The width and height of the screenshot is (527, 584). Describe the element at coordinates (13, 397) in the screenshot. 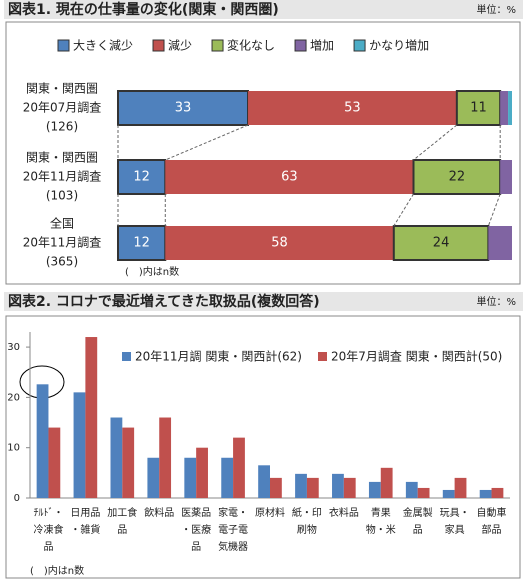

I see `y-tick-label: 20` at that location.